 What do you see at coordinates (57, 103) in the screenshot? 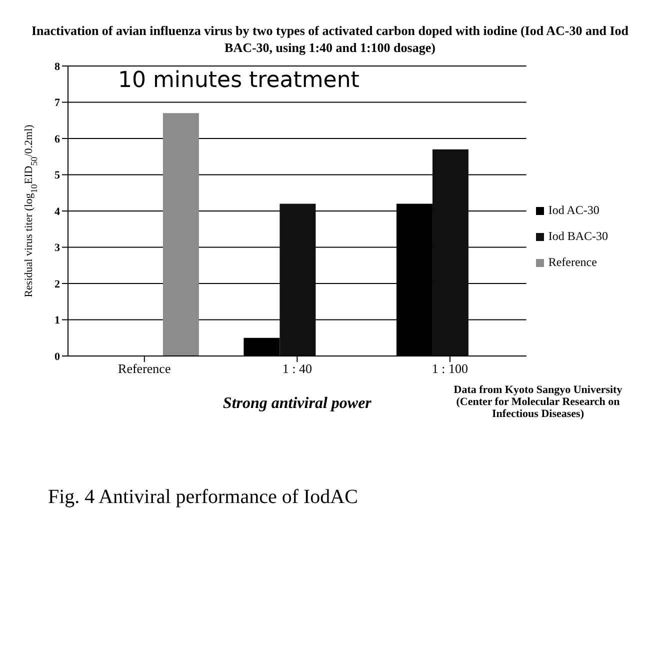
I see `y-tick-label: 7` at bounding box center [57, 103].